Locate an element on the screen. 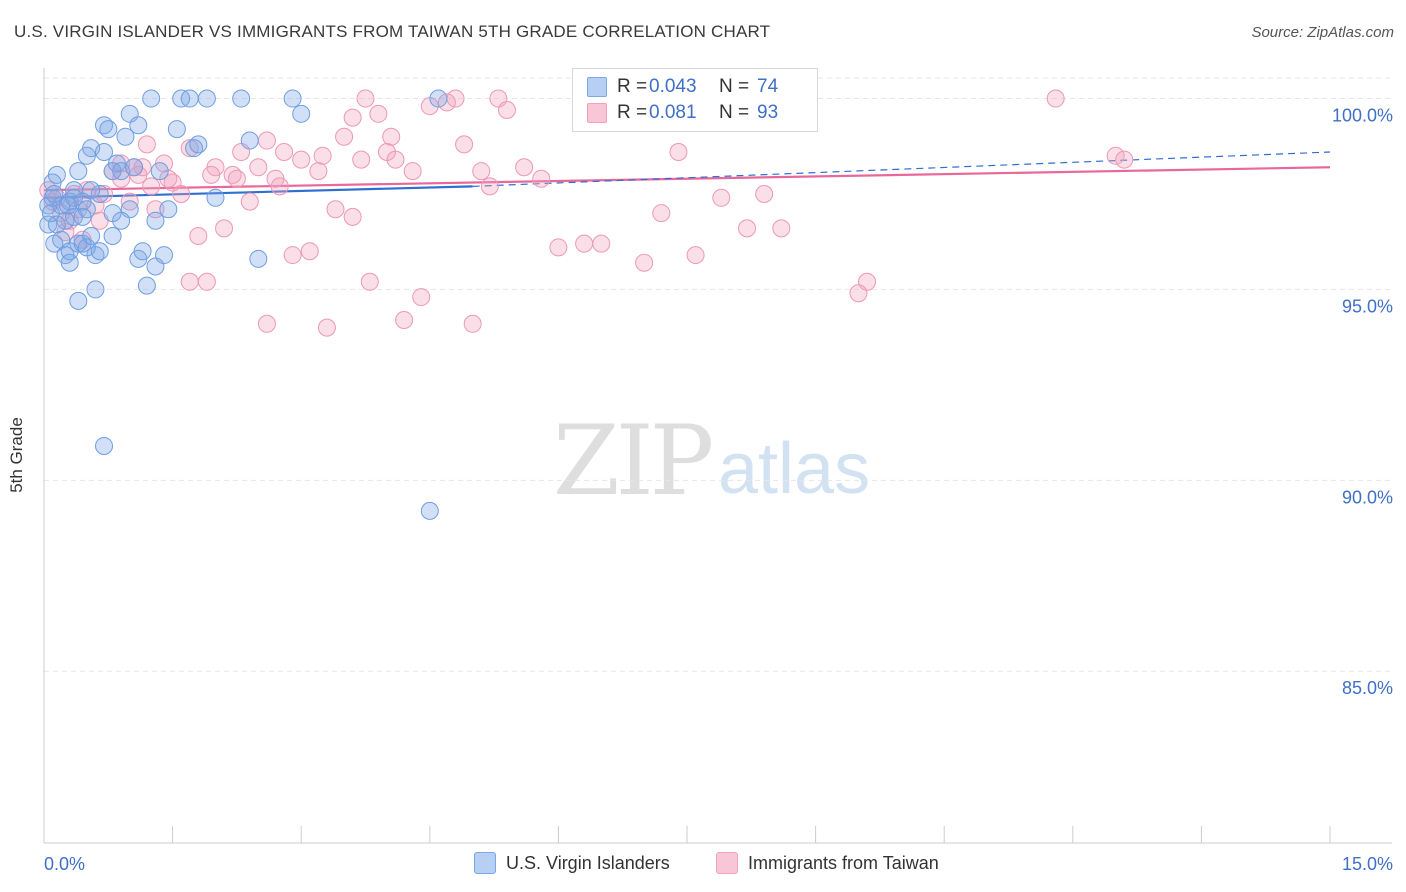 The width and height of the screenshot is (1406, 892). trend-line-virgin-islanders is located at coordinates (258, 192).